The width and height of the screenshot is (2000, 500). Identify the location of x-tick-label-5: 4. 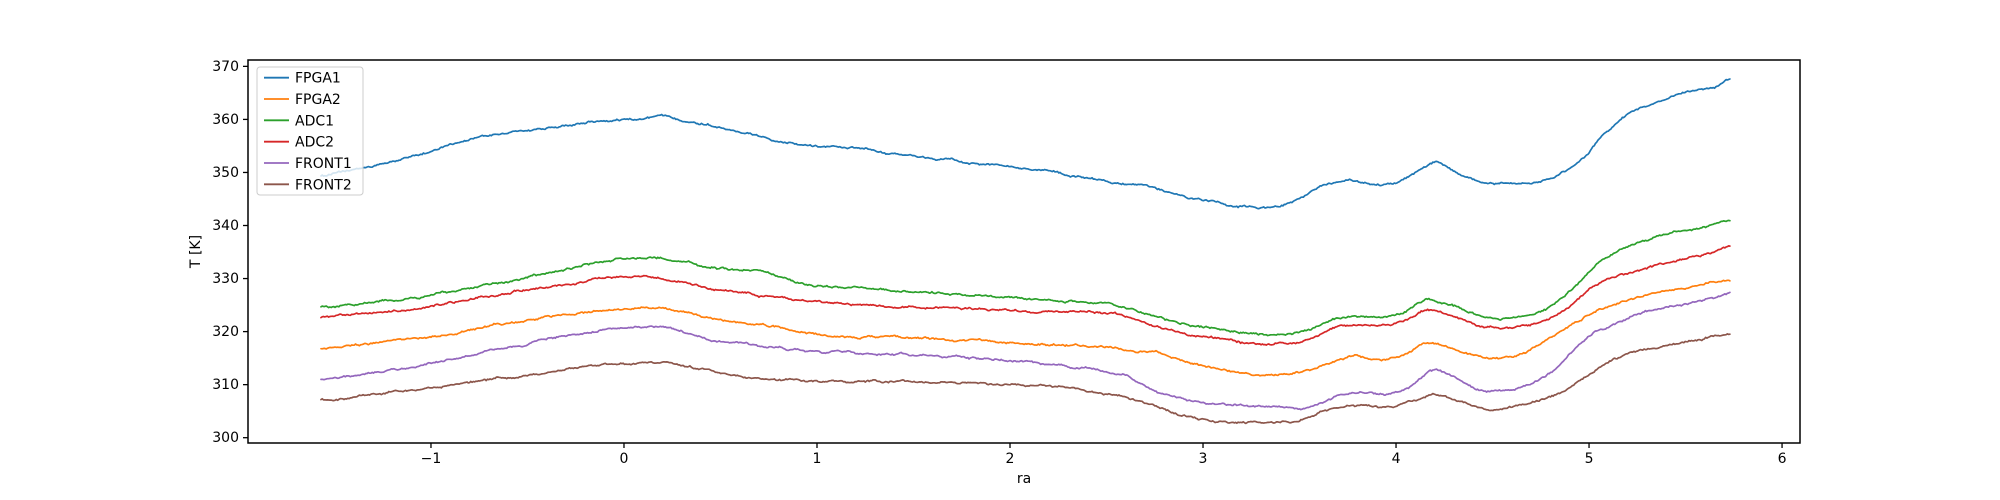
(1396, 459).